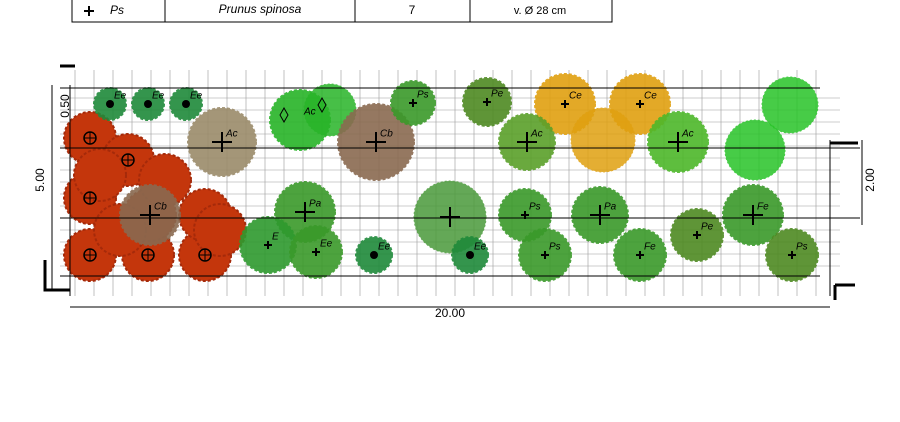  I want to click on plant-label: E, so click(275, 237).